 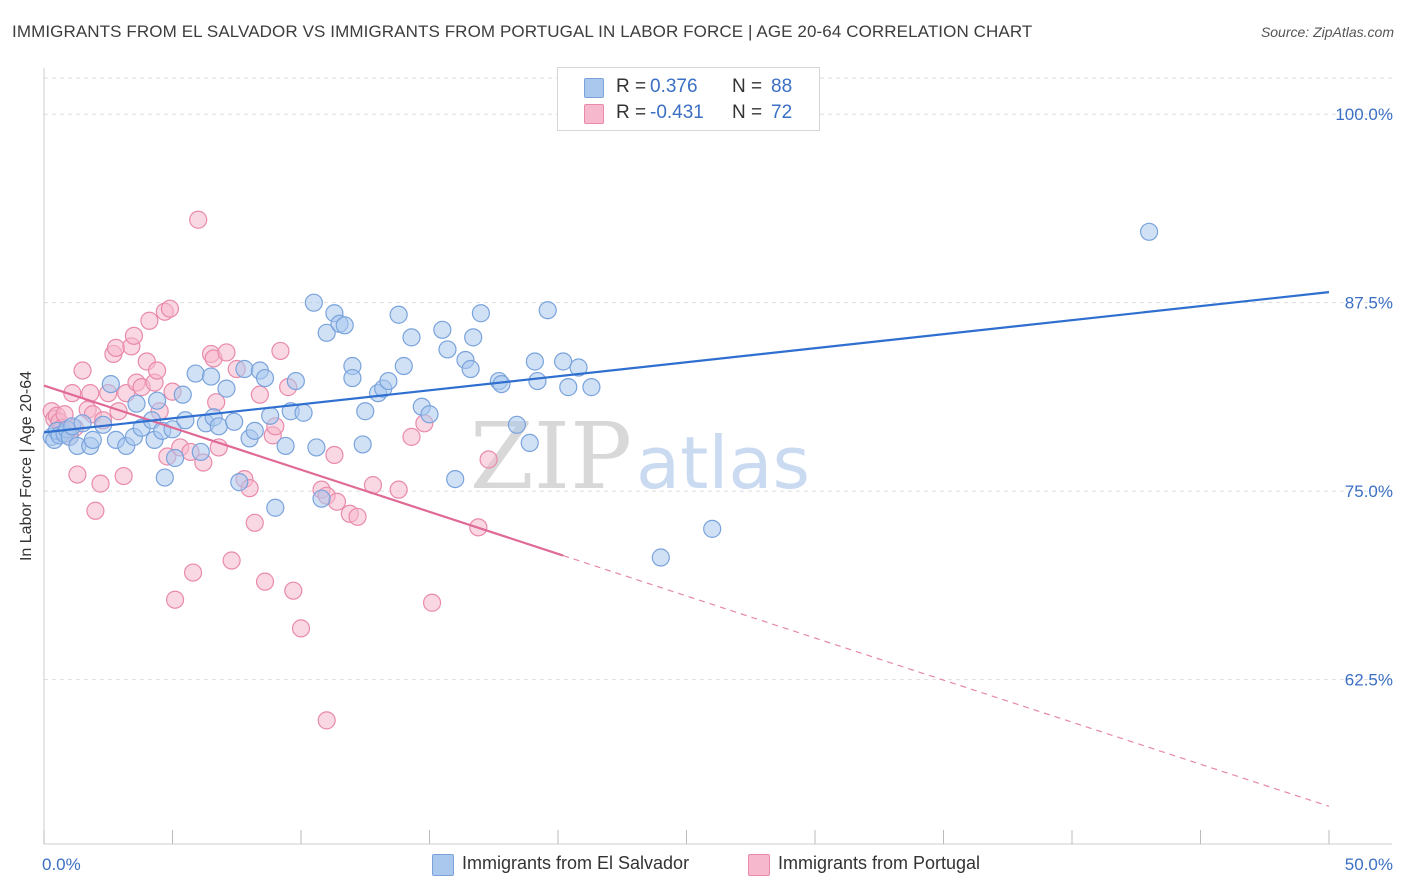 What do you see at coordinates (303, 470) in the screenshot?
I see `trend-line-portugal` at bounding box center [303, 470].